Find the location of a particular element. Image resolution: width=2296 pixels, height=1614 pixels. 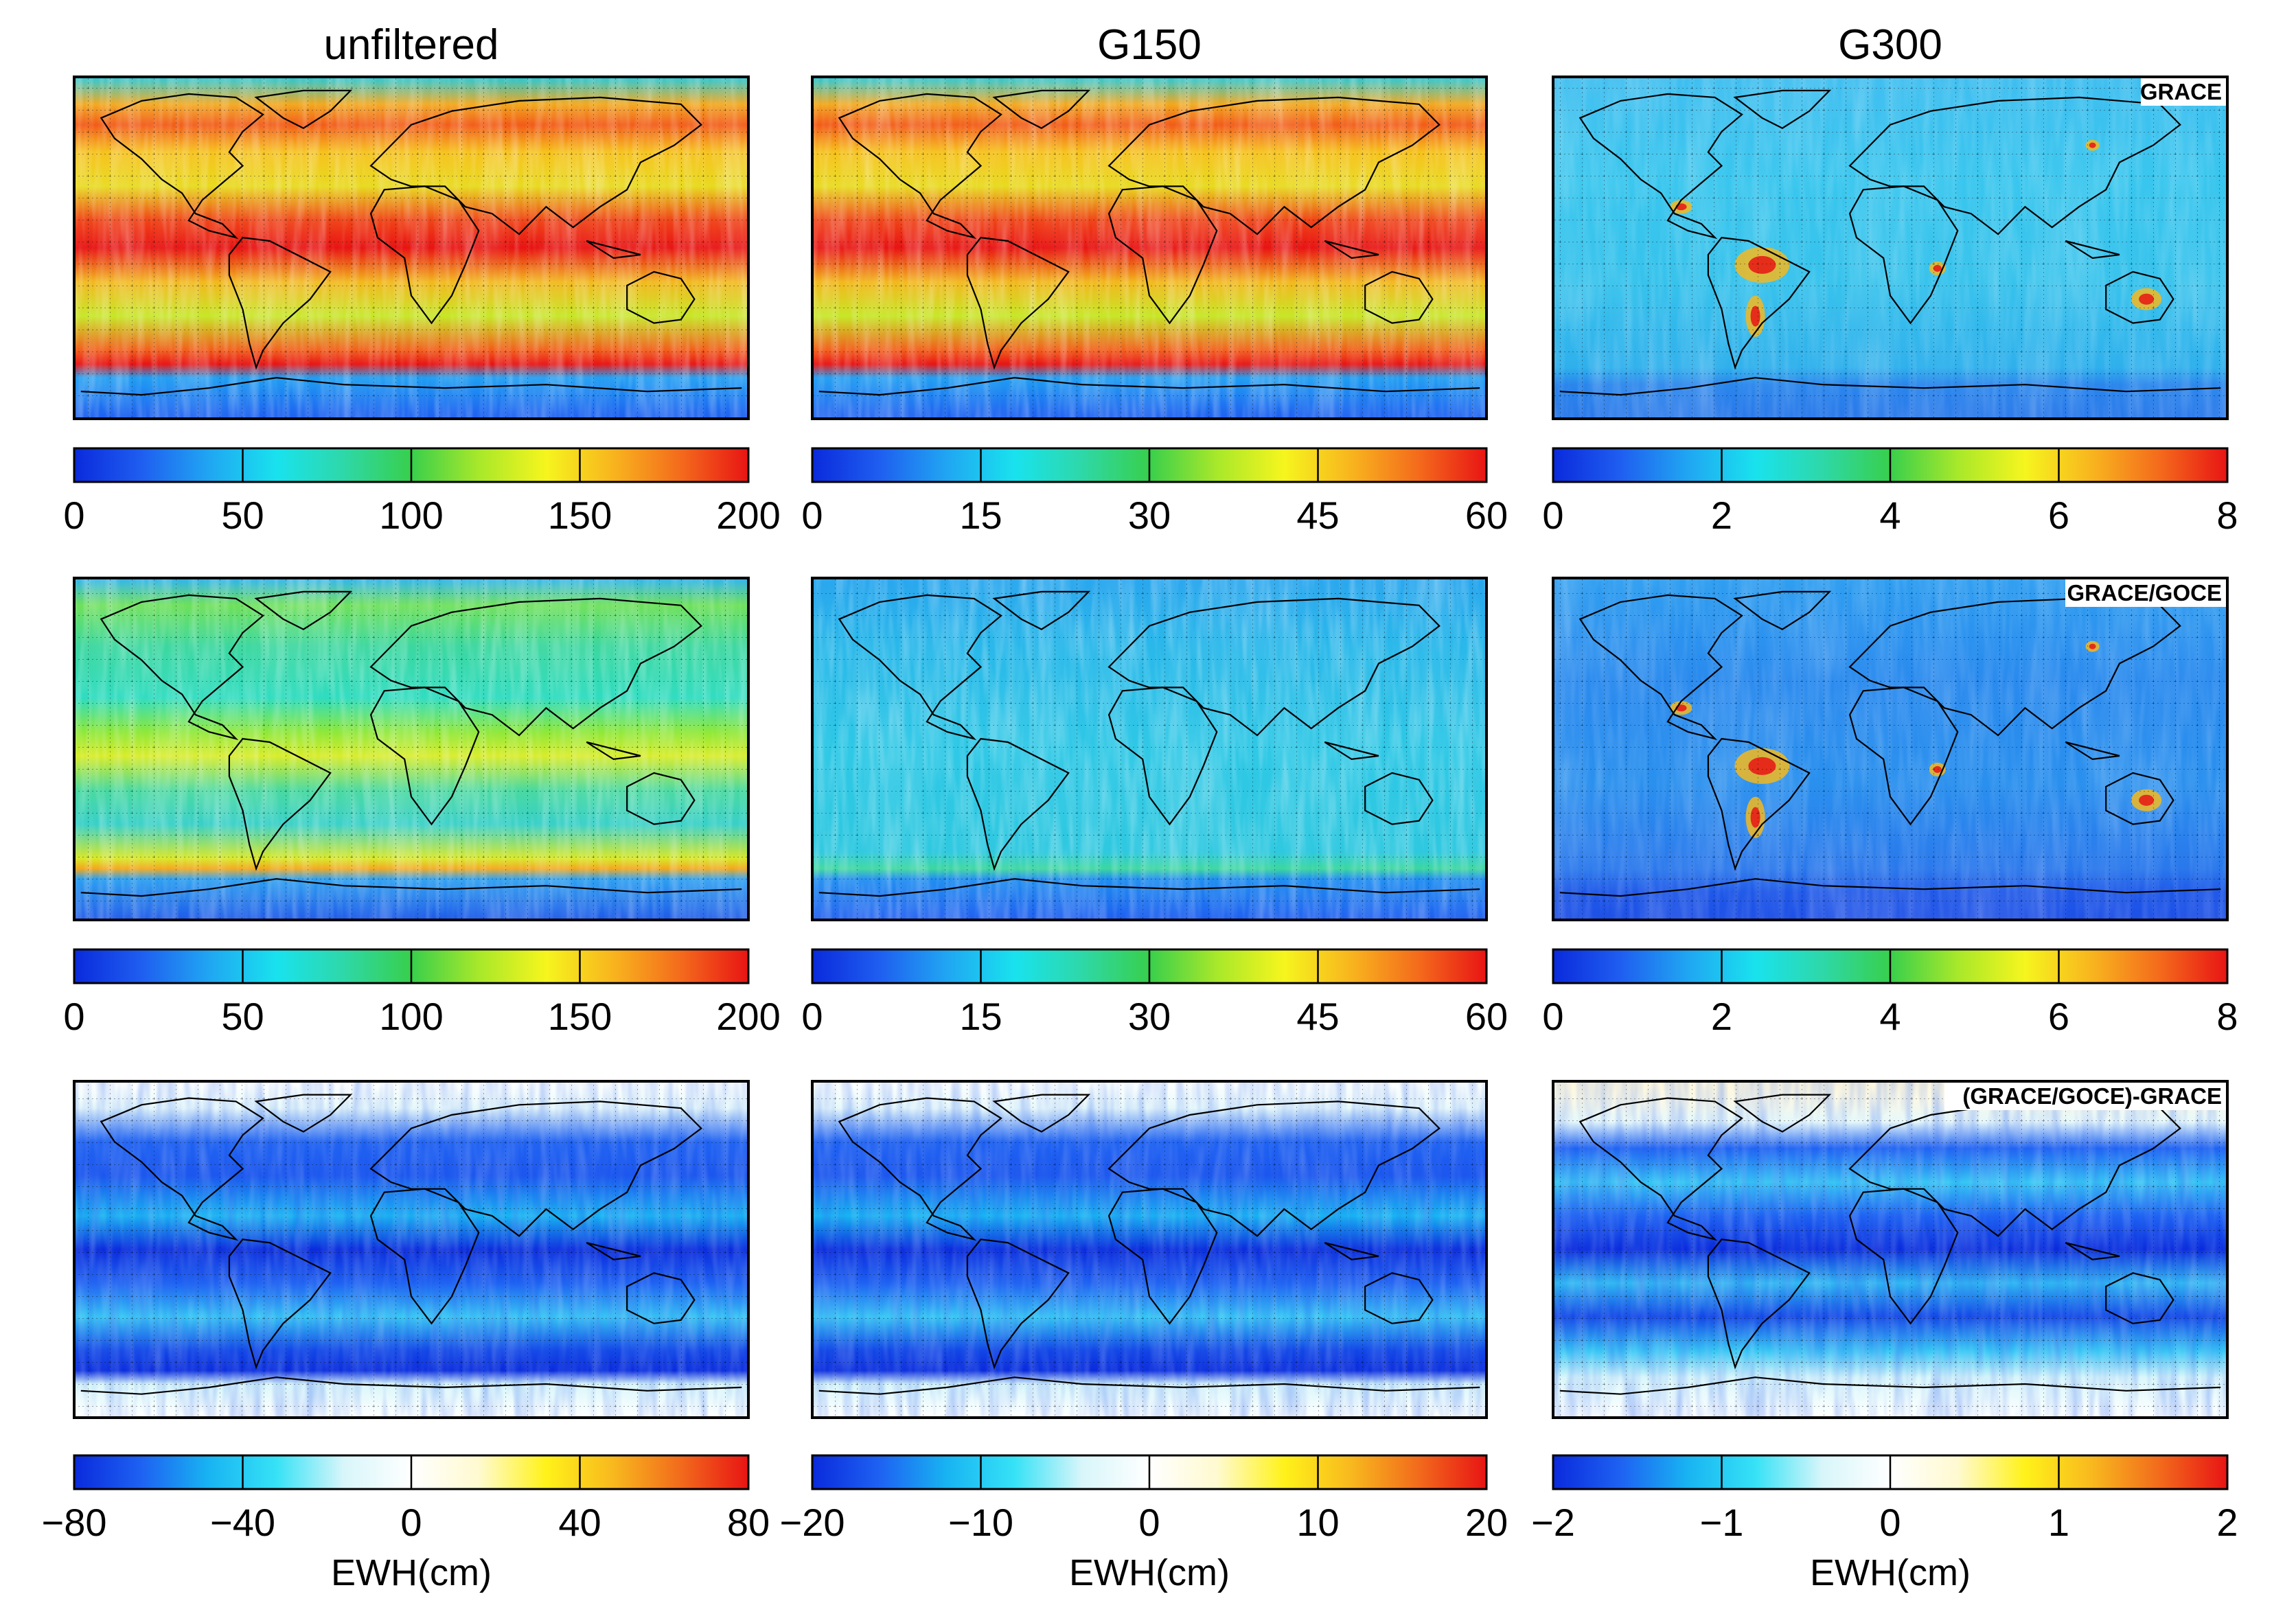

panel-r3-c3: (GRACE/GOCE)-GRACE −2 −1 0 1 2 EWH(cm) is located at coordinates (1884, 1336).